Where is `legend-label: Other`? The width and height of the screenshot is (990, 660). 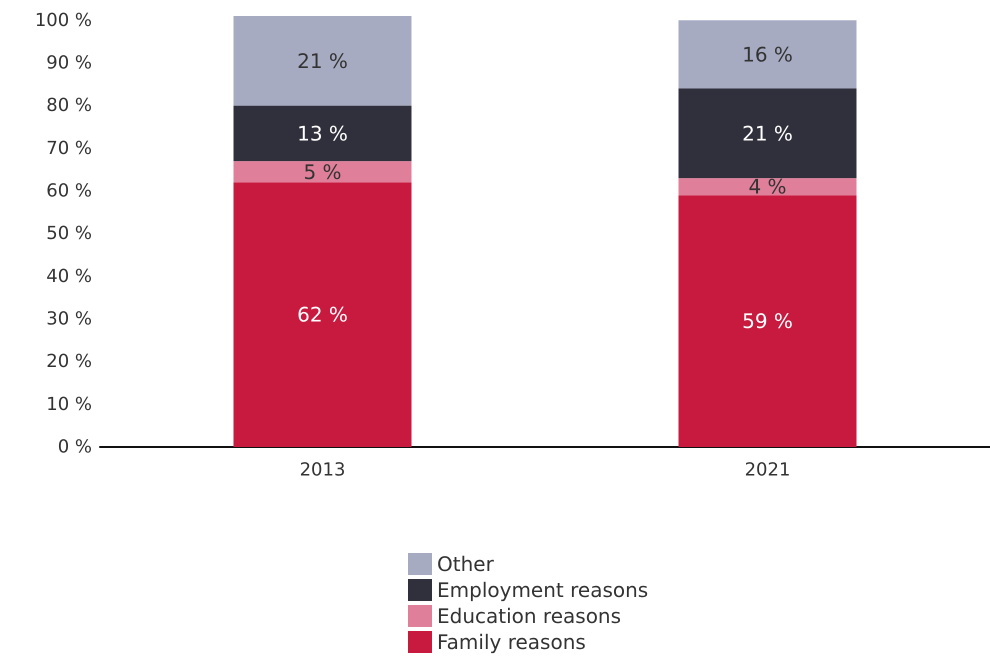 legend-label: Other is located at coordinates (466, 564).